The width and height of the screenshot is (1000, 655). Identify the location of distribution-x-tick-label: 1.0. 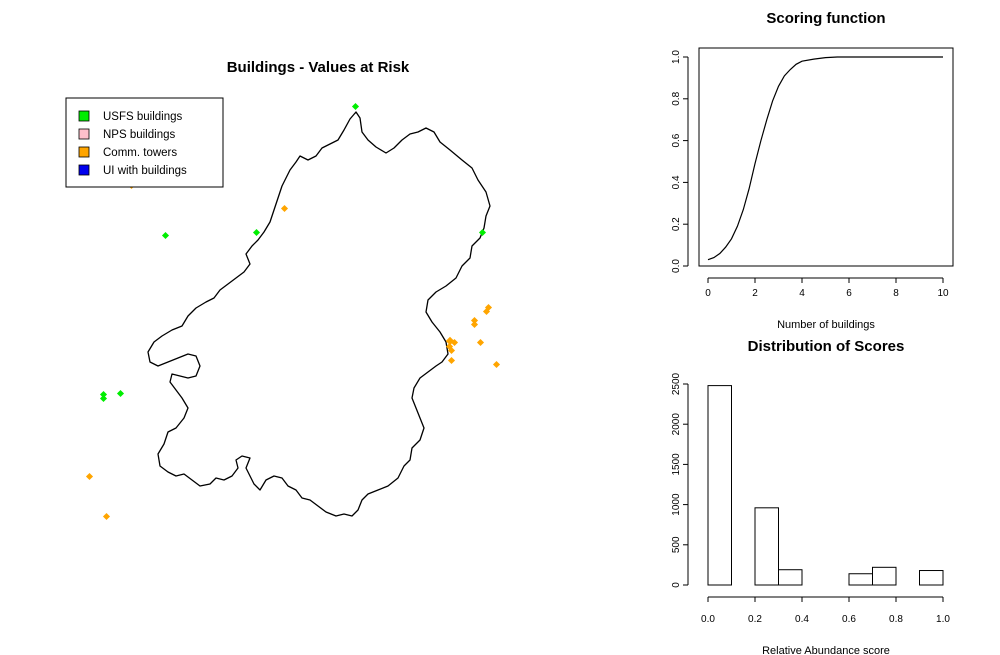
(943, 619).